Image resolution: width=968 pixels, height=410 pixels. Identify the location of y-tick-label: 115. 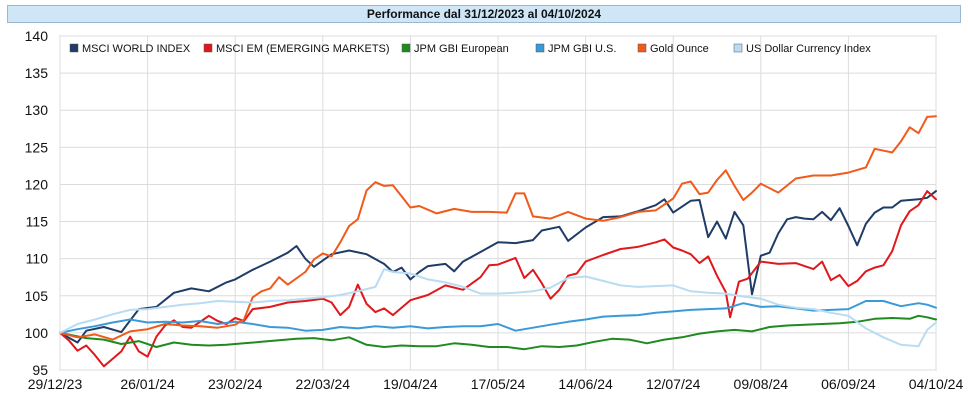
(37, 222).